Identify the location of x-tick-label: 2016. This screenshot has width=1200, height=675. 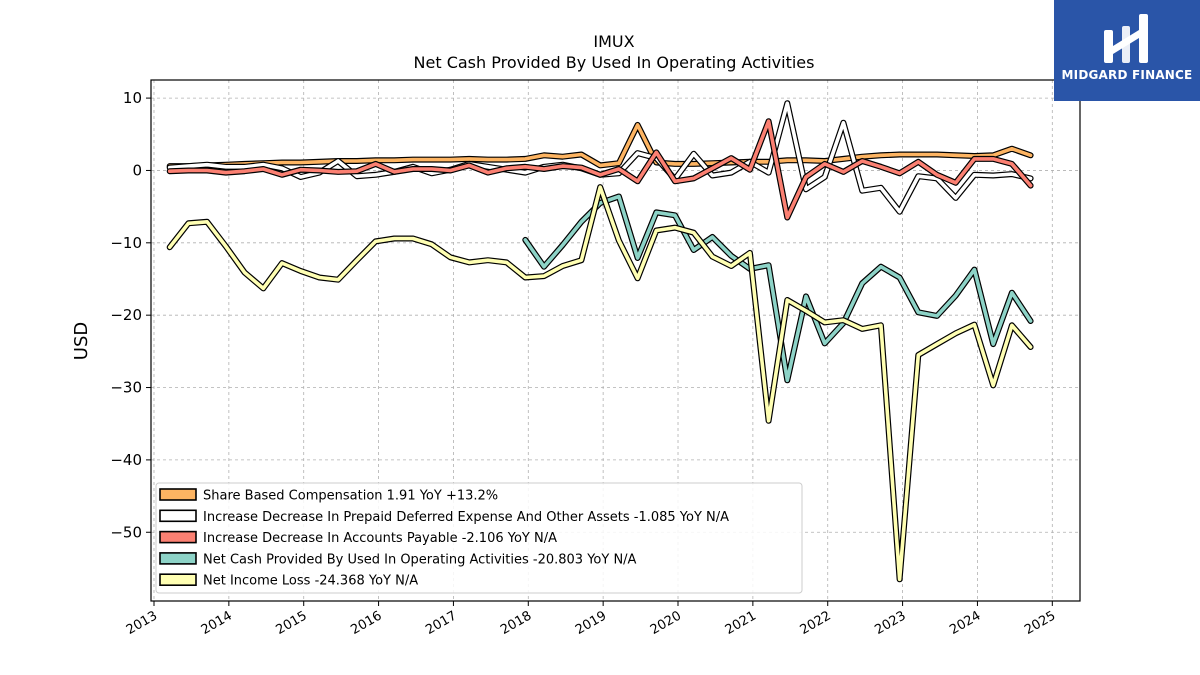
(366, 623).